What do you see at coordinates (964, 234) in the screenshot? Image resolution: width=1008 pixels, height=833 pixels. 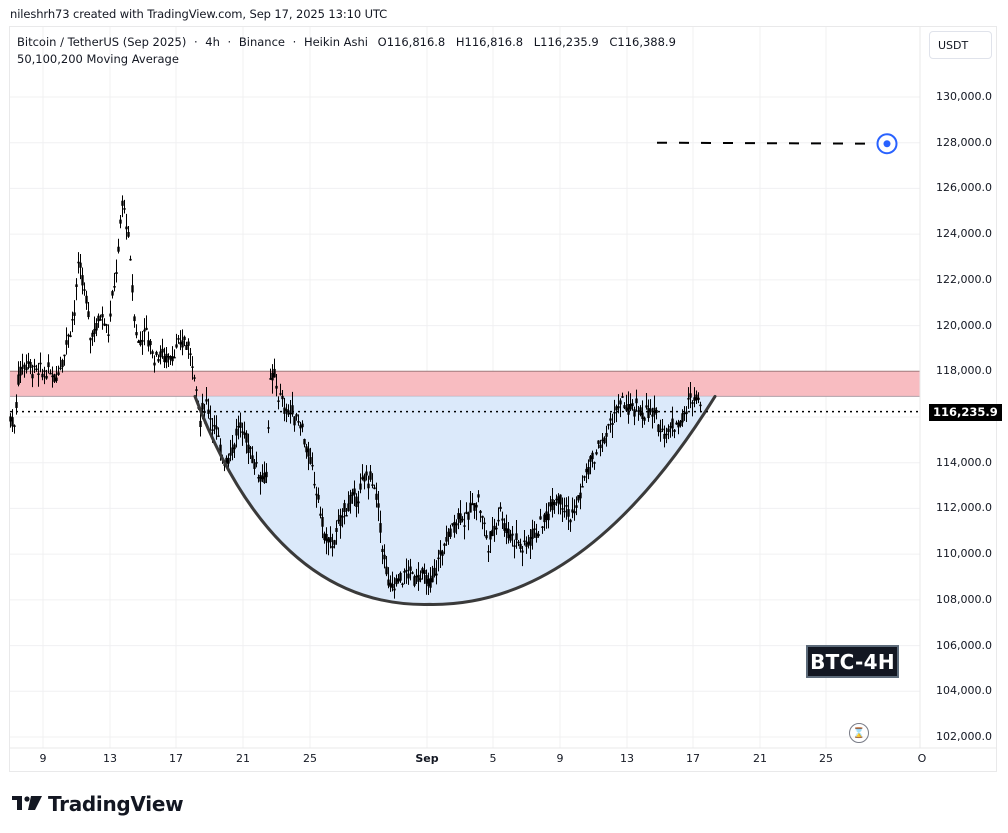 I see `price-tick: 124,000.0` at bounding box center [964, 234].